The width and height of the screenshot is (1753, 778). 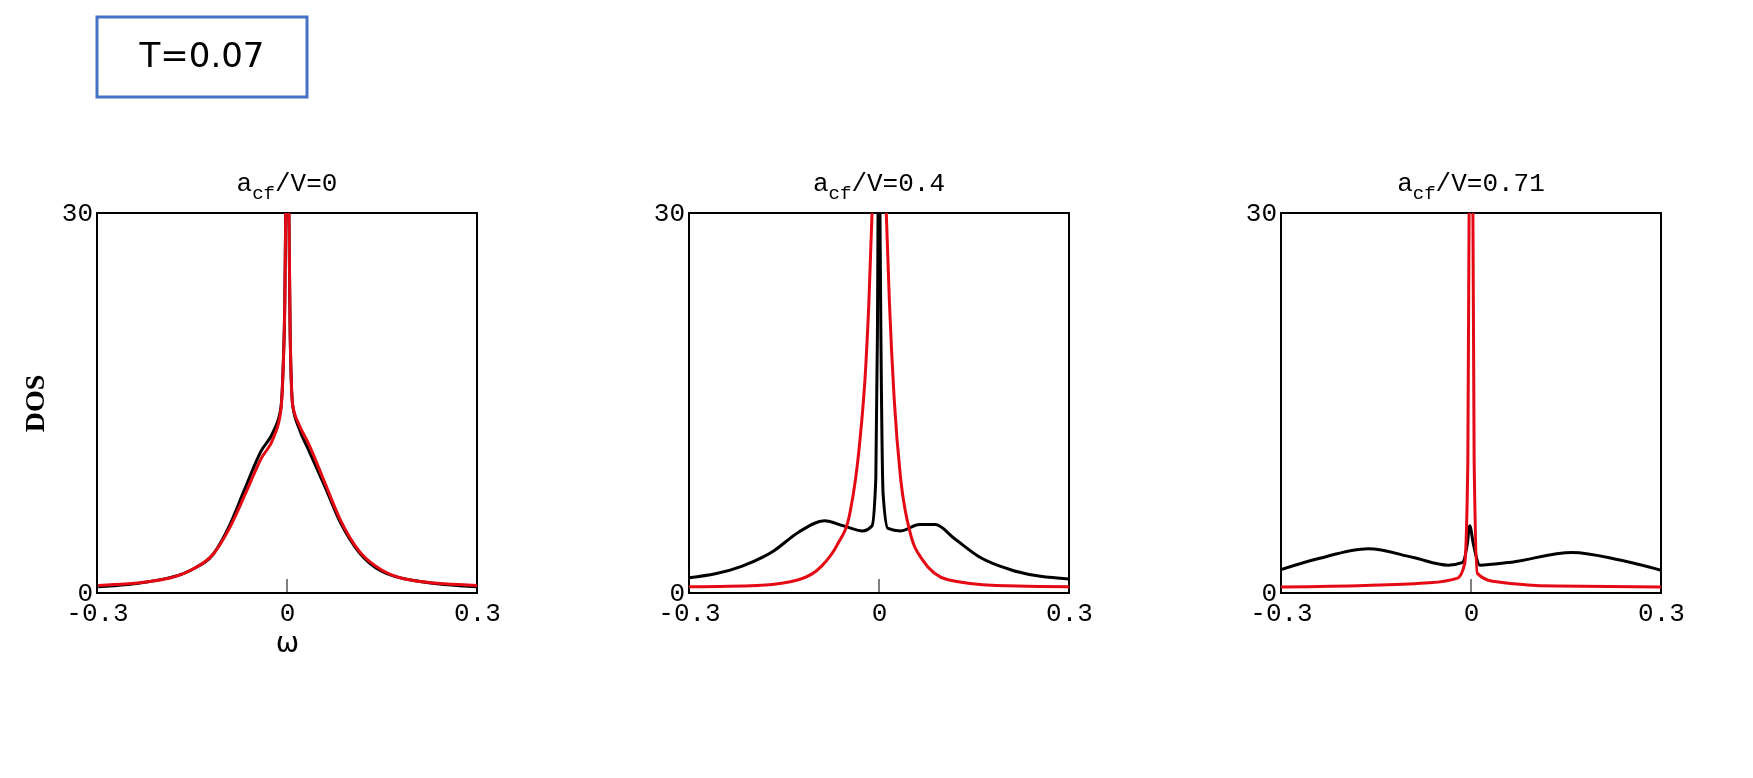 What do you see at coordinates (201, 55) in the screenshot?
I see `text: T=0.07` at bounding box center [201, 55].